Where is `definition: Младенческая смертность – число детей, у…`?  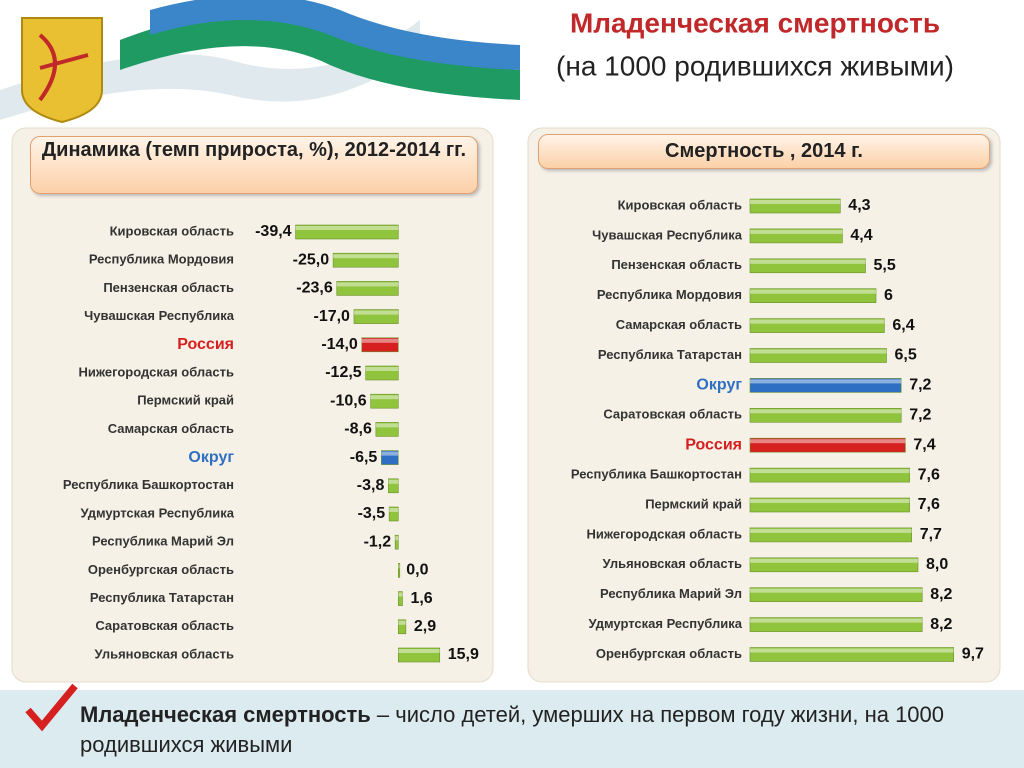
definition: Младенческая смертность – число детей, у… is located at coordinates (545, 730).